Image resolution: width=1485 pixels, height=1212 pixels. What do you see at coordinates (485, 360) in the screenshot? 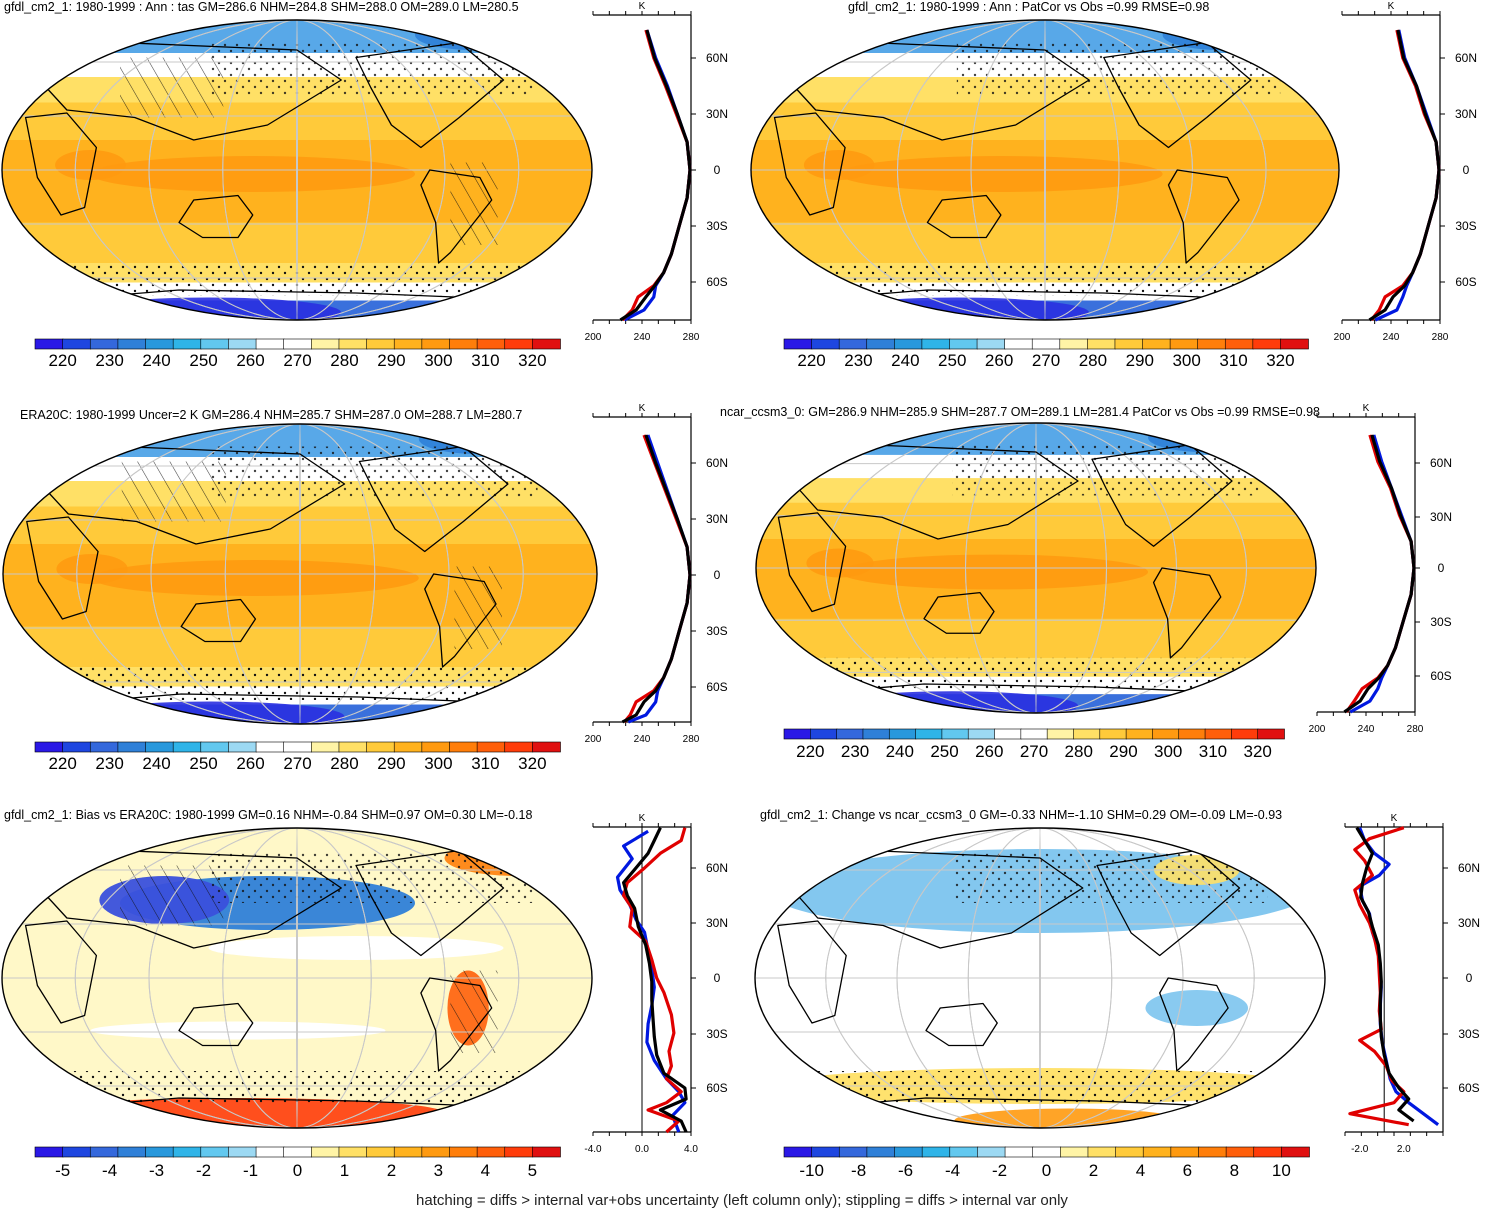
I see `colorbar-tick-label: 310` at bounding box center [485, 360].